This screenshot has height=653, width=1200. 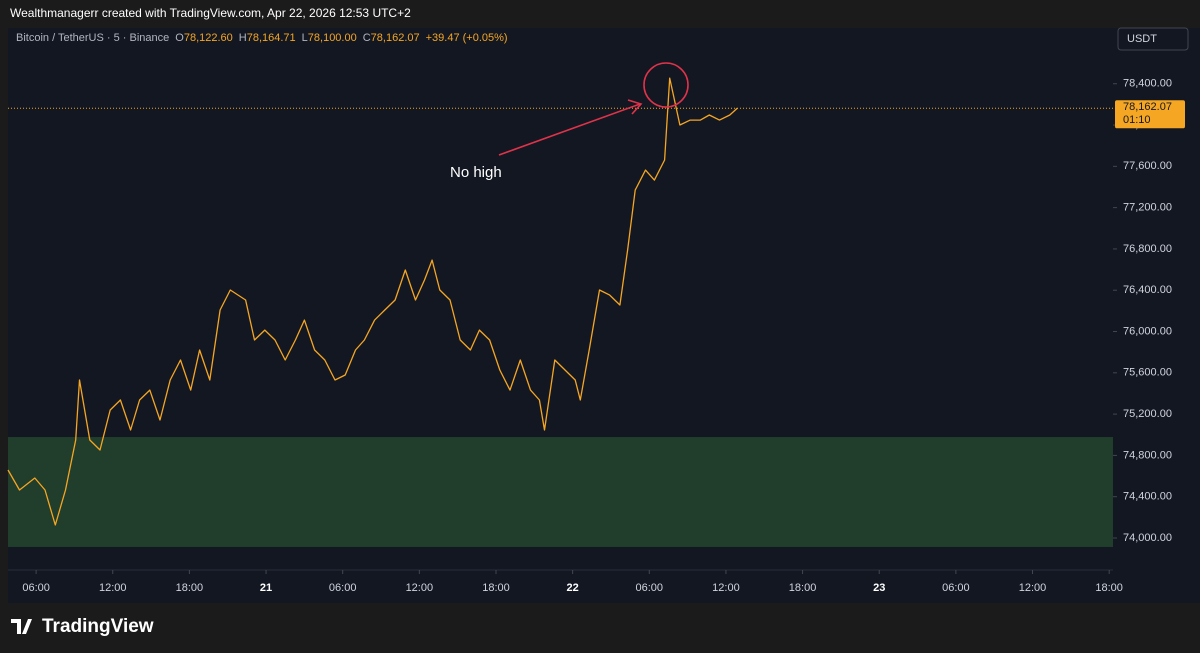 I want to click on ohlc-value: 78,122.60, so click(x=208, y=38).